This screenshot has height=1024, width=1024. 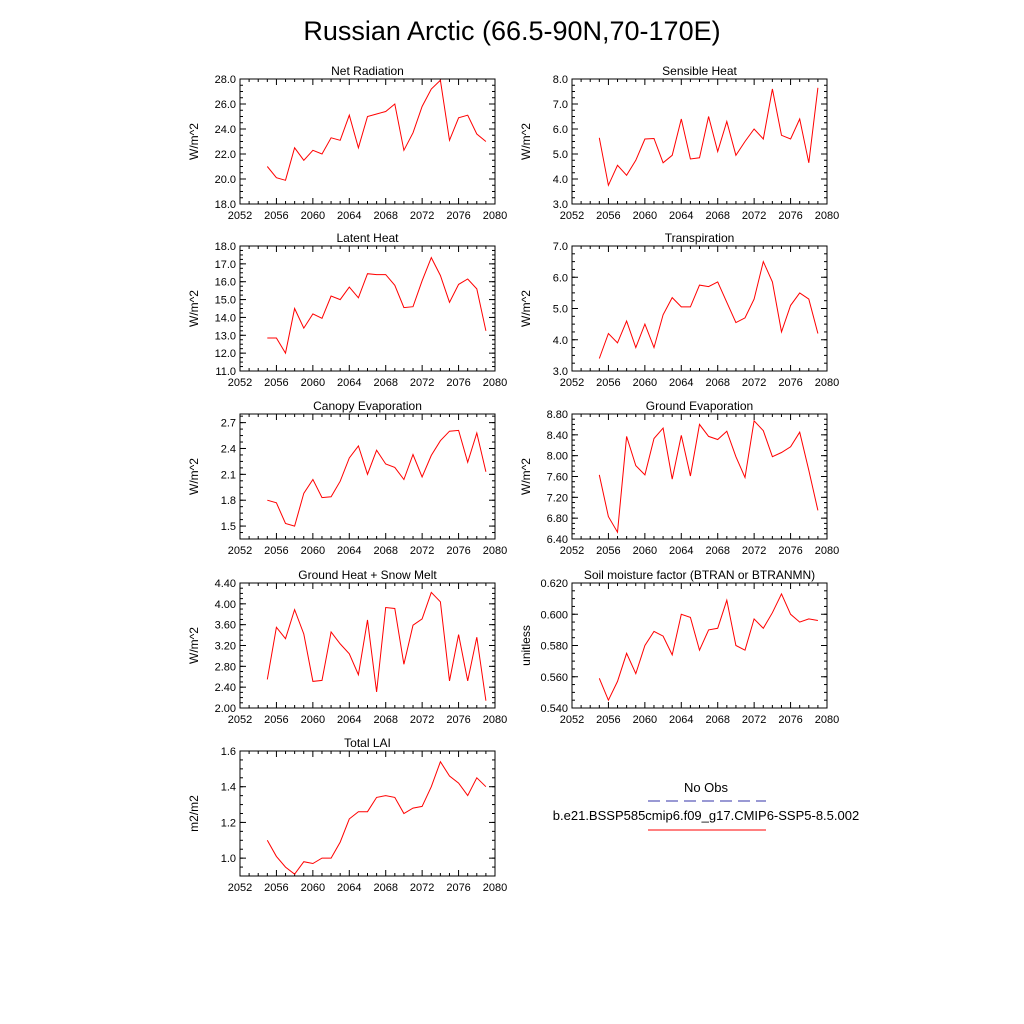 What do you see at coordinates (560, 80) in the screenshot?
I see `y-tick-label: 8.0` at bounding box center [560, 80].